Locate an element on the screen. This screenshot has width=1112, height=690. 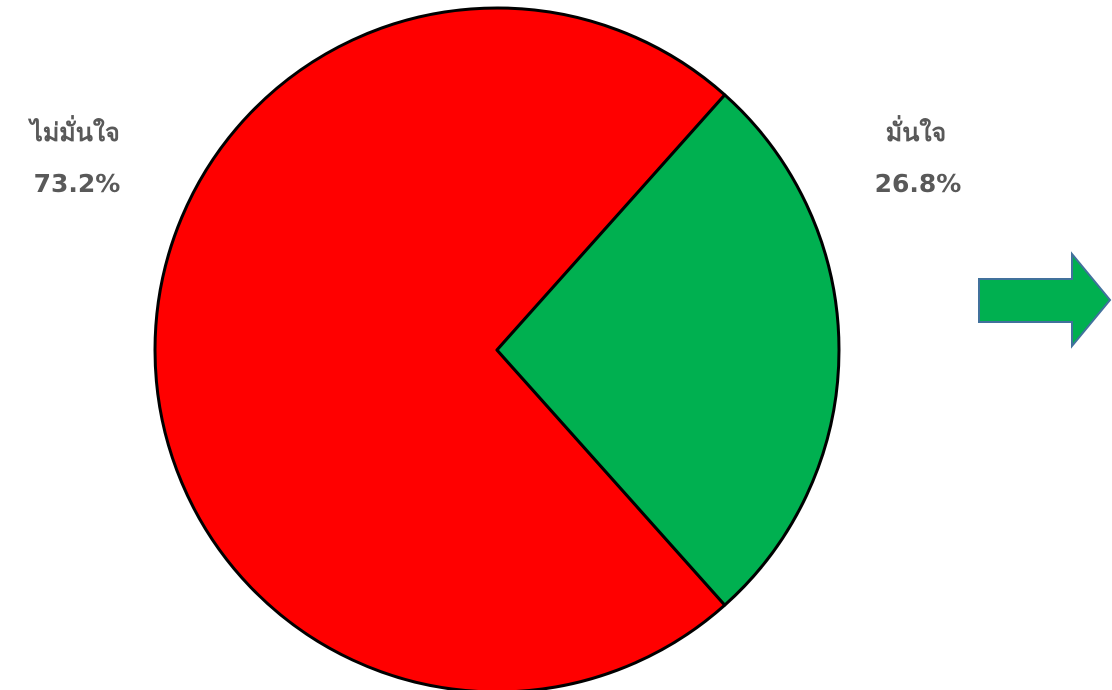
label-value-confident: 26.8% is located at coordinates (918, 183).